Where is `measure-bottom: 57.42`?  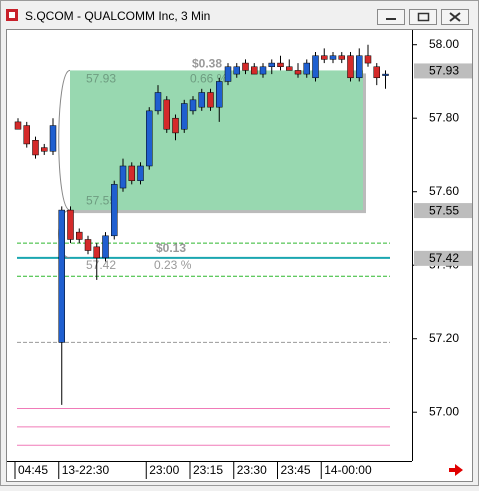 measure-bottom: 57.42 is located at coordinates (101, 265).